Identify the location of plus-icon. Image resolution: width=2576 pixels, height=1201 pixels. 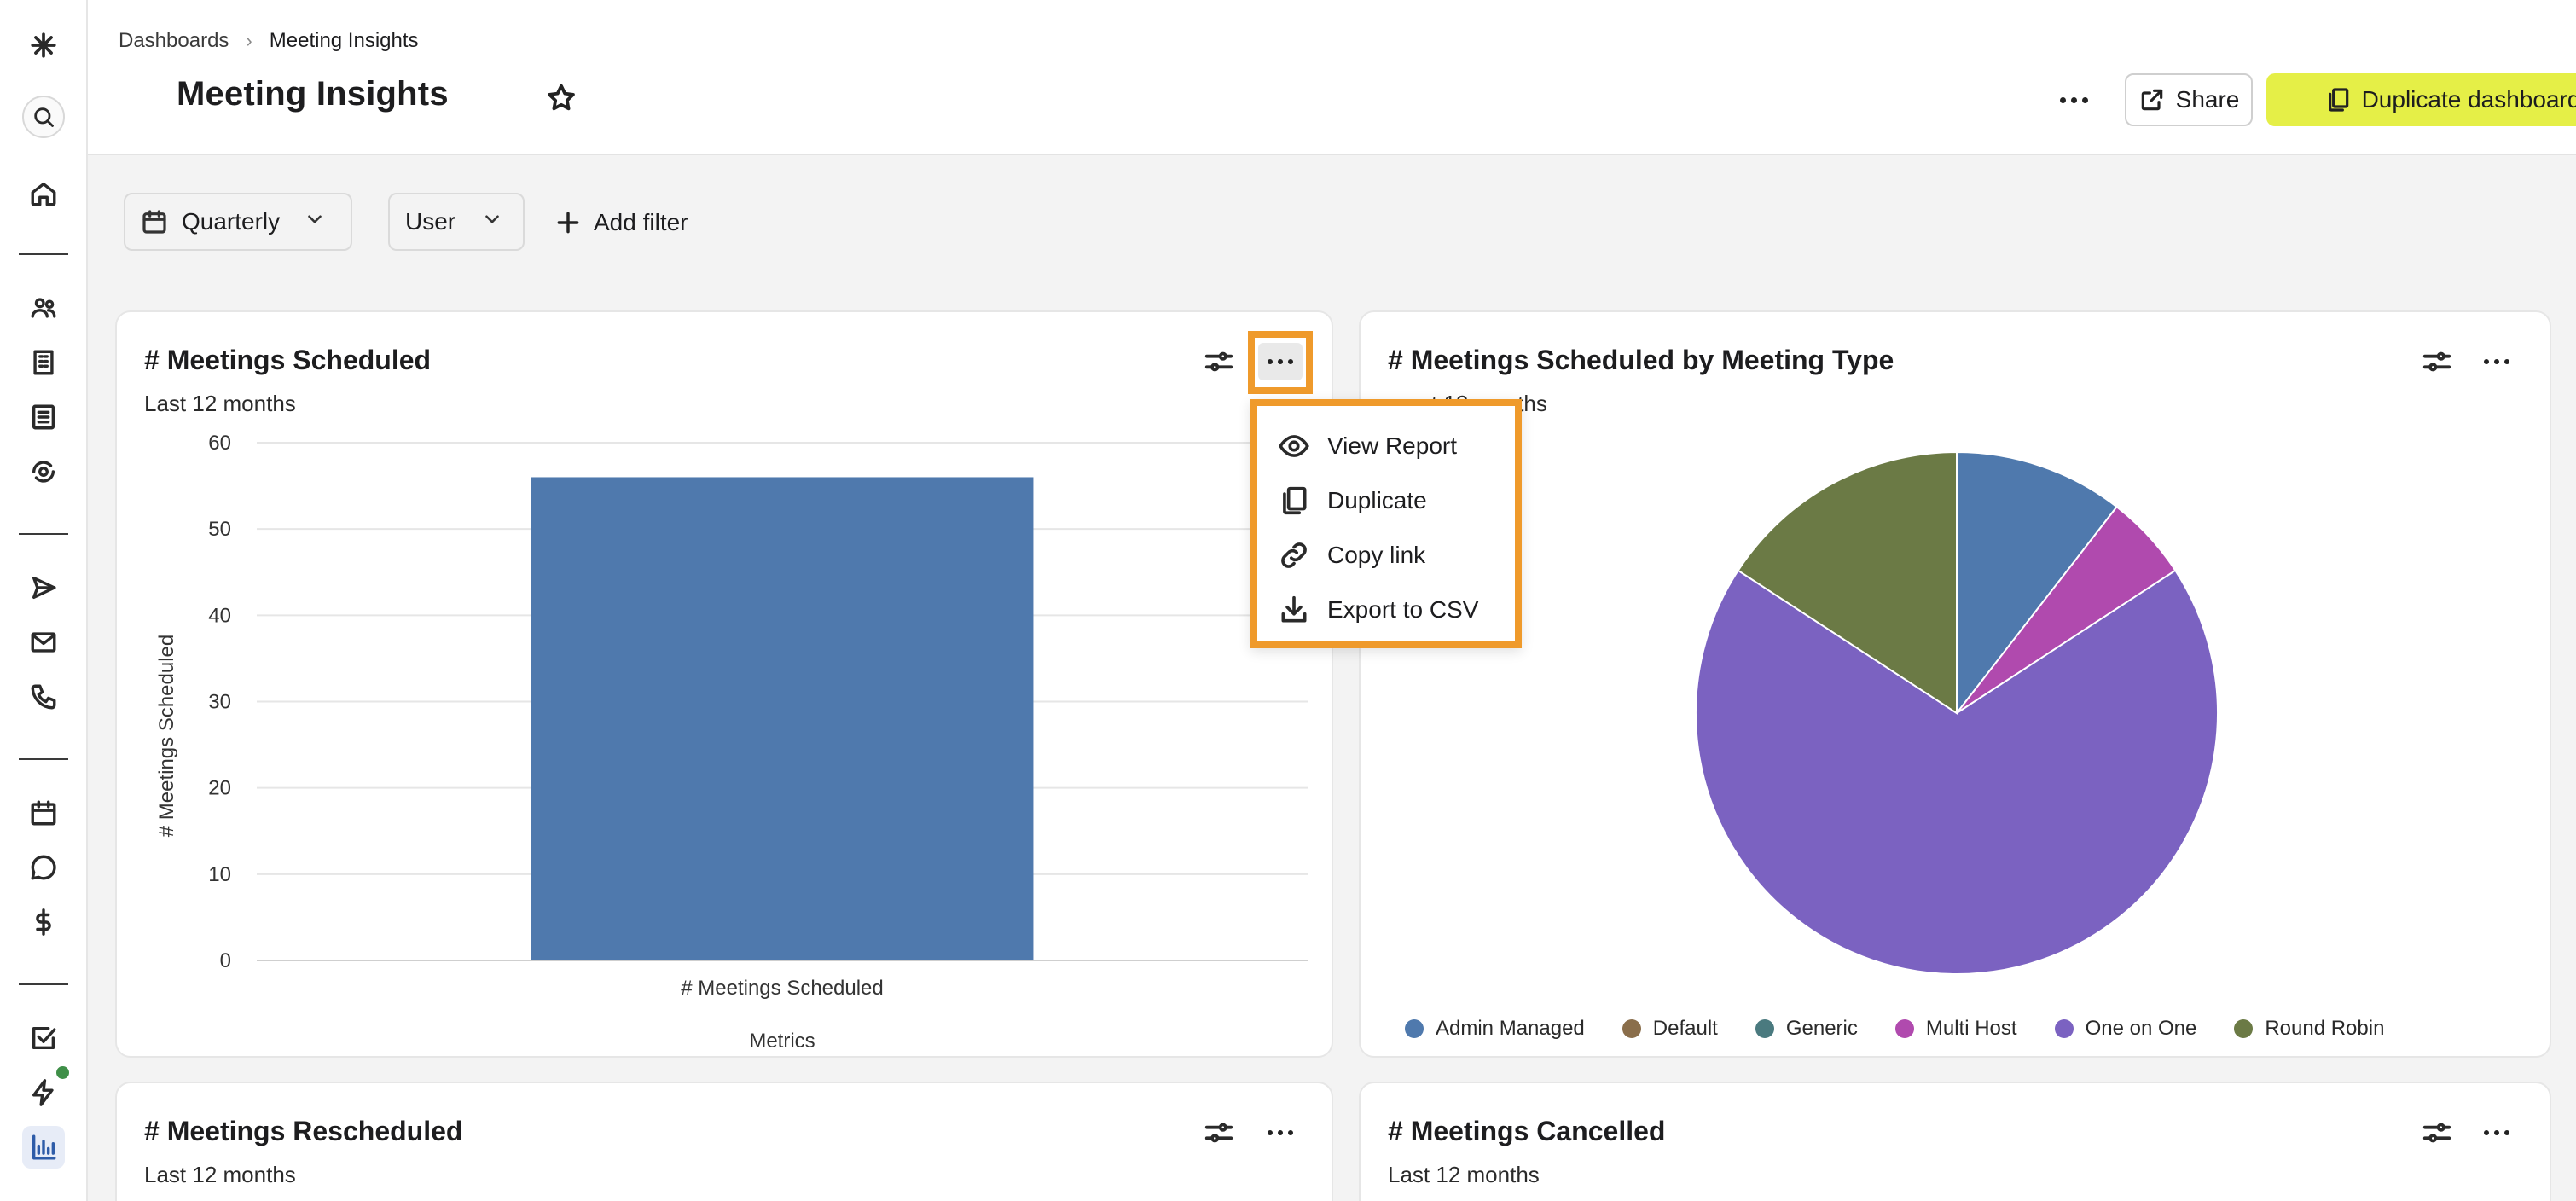
(568, 223).